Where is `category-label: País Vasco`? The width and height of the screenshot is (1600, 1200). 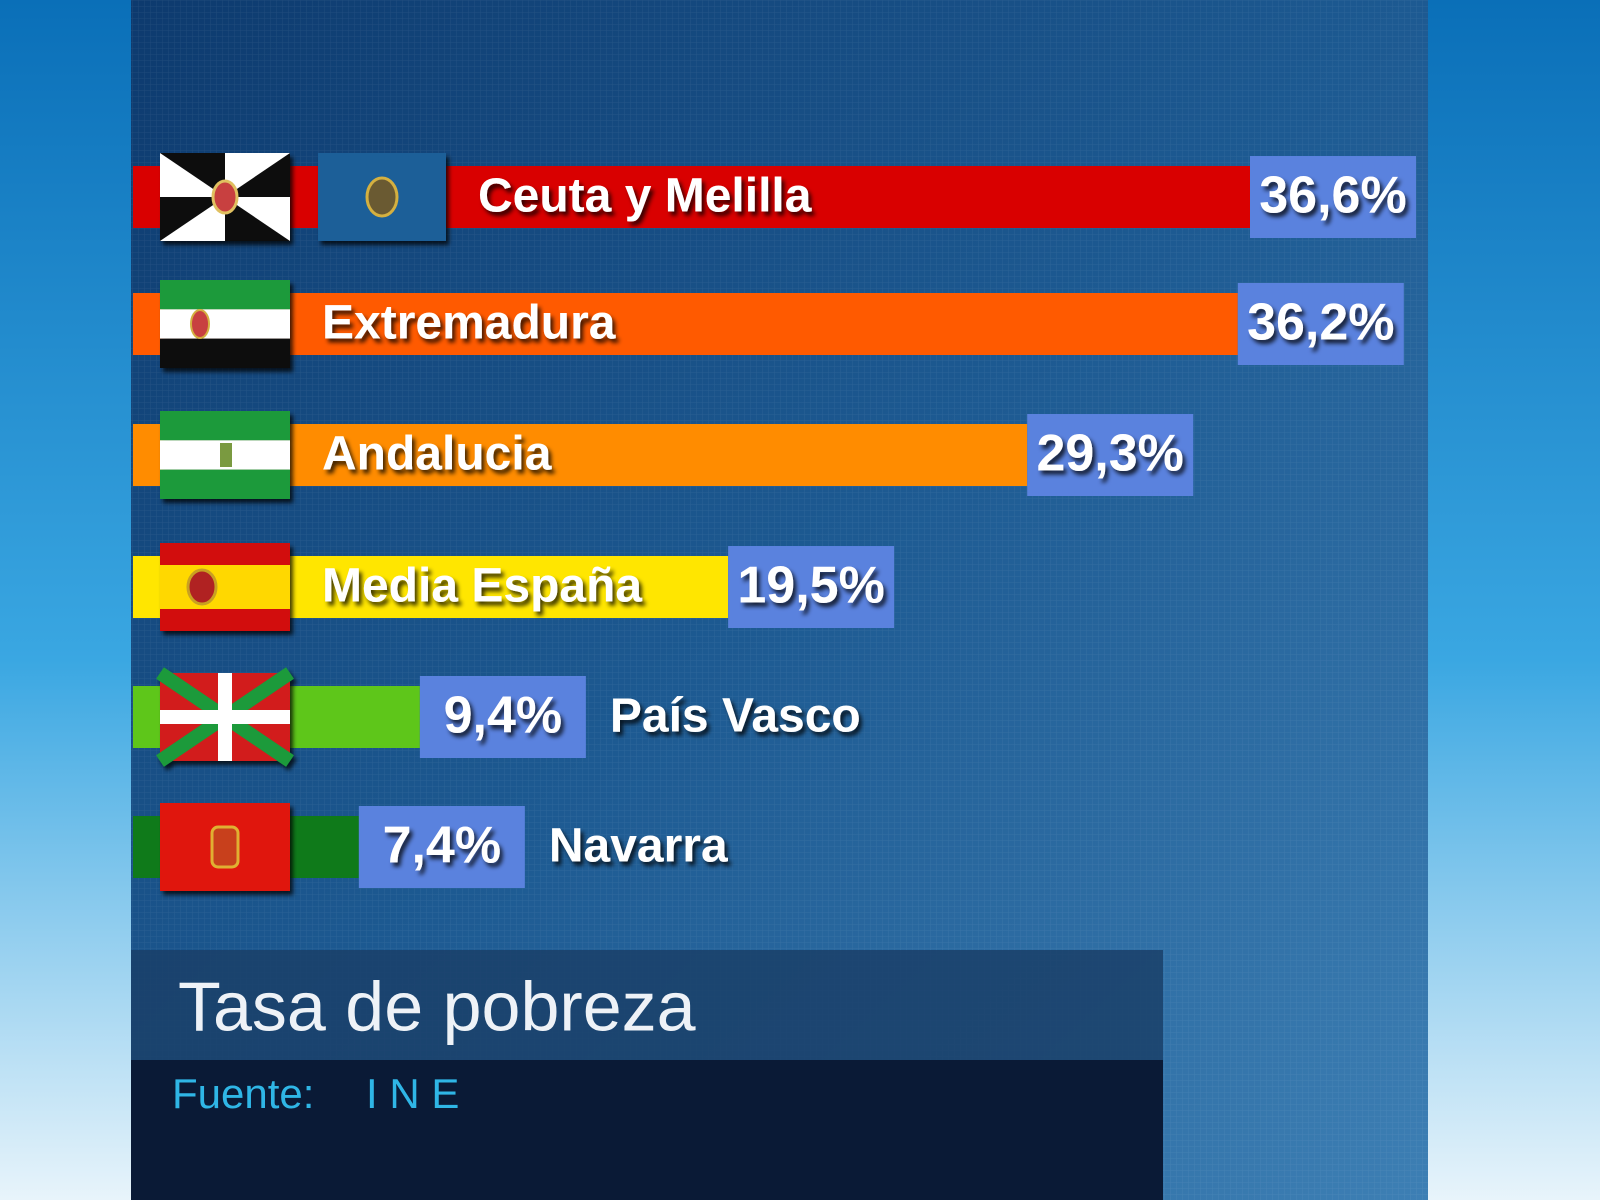
category-label: País Vasco is located at coordinates (735, 716).